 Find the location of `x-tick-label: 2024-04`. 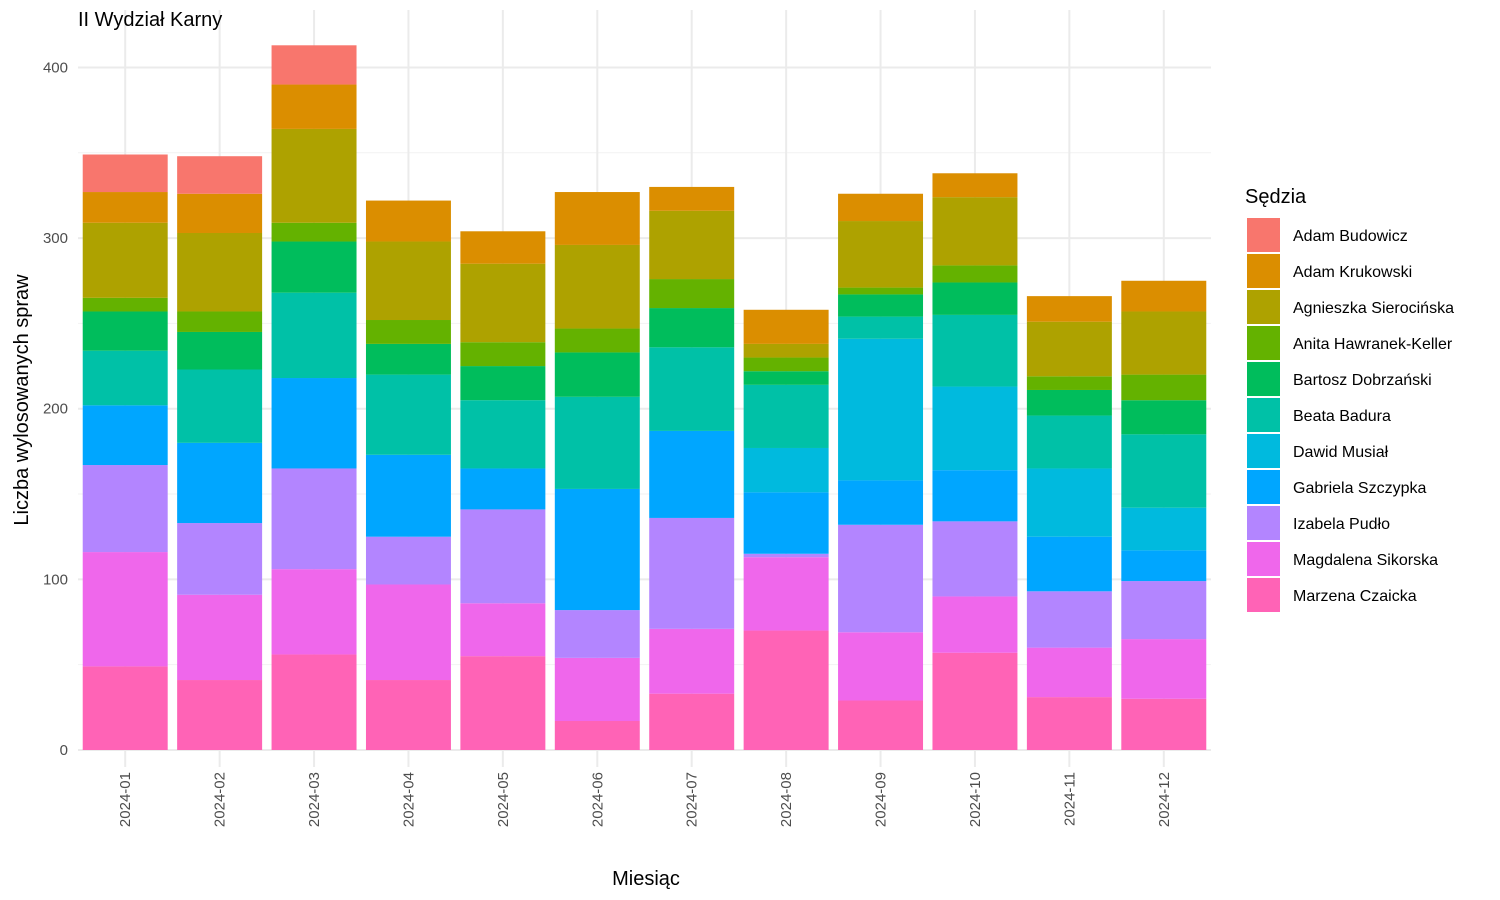

x-tick-label: 2024-04 is located at coordinates (408, 799).